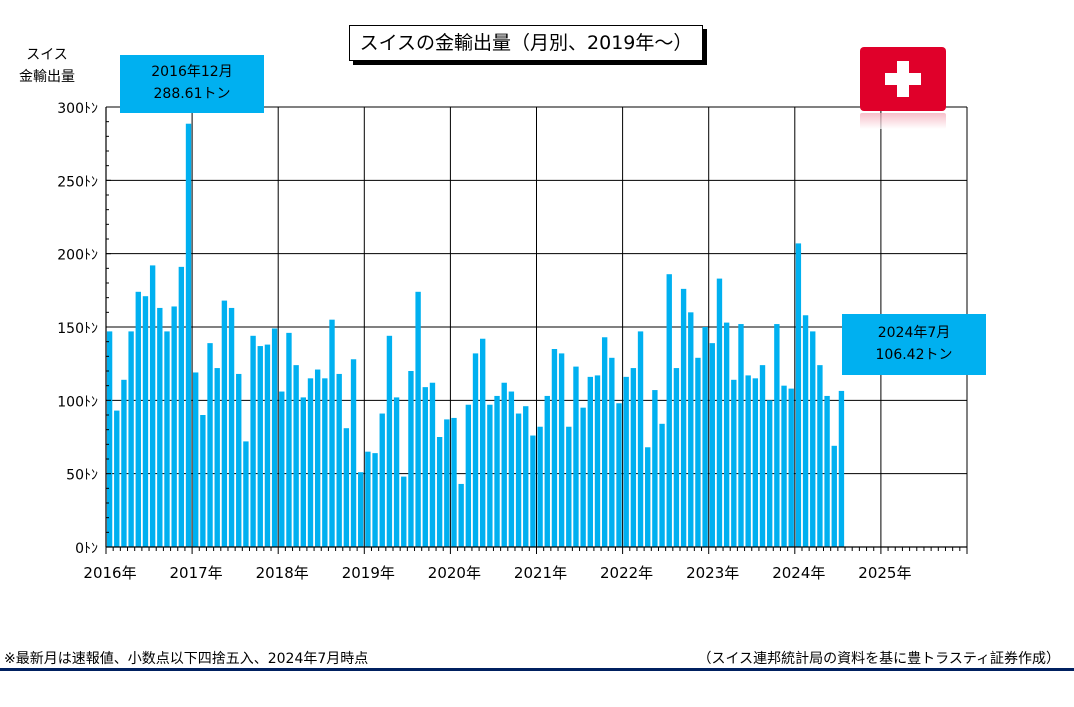 Image resolution: width=1074 pixels, height=707 pixels. What do you see at coordinates (82, 476) in the screenshot?
I see `y-tick-label: 50ﾄﾝ` at bounding box center [82, 476].